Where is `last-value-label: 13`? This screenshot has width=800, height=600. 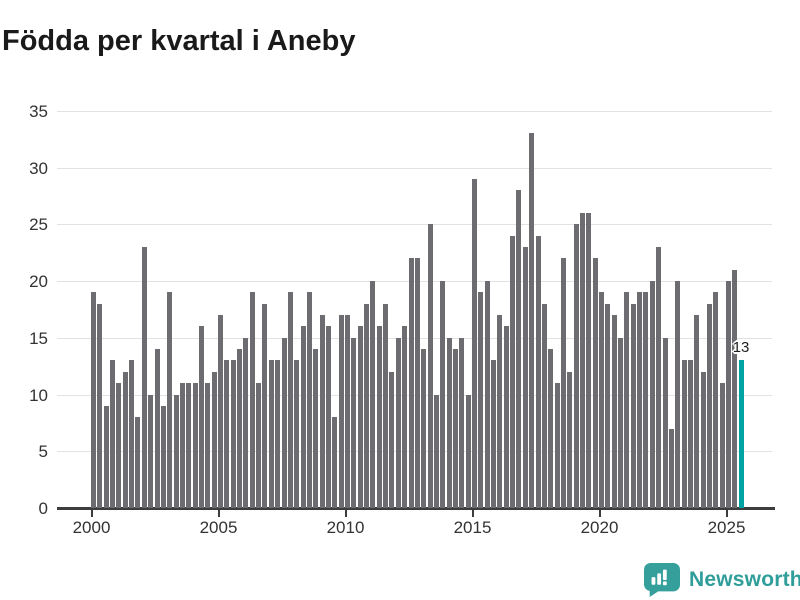
last-value-label: 13 is located at coordinates (741, 348).